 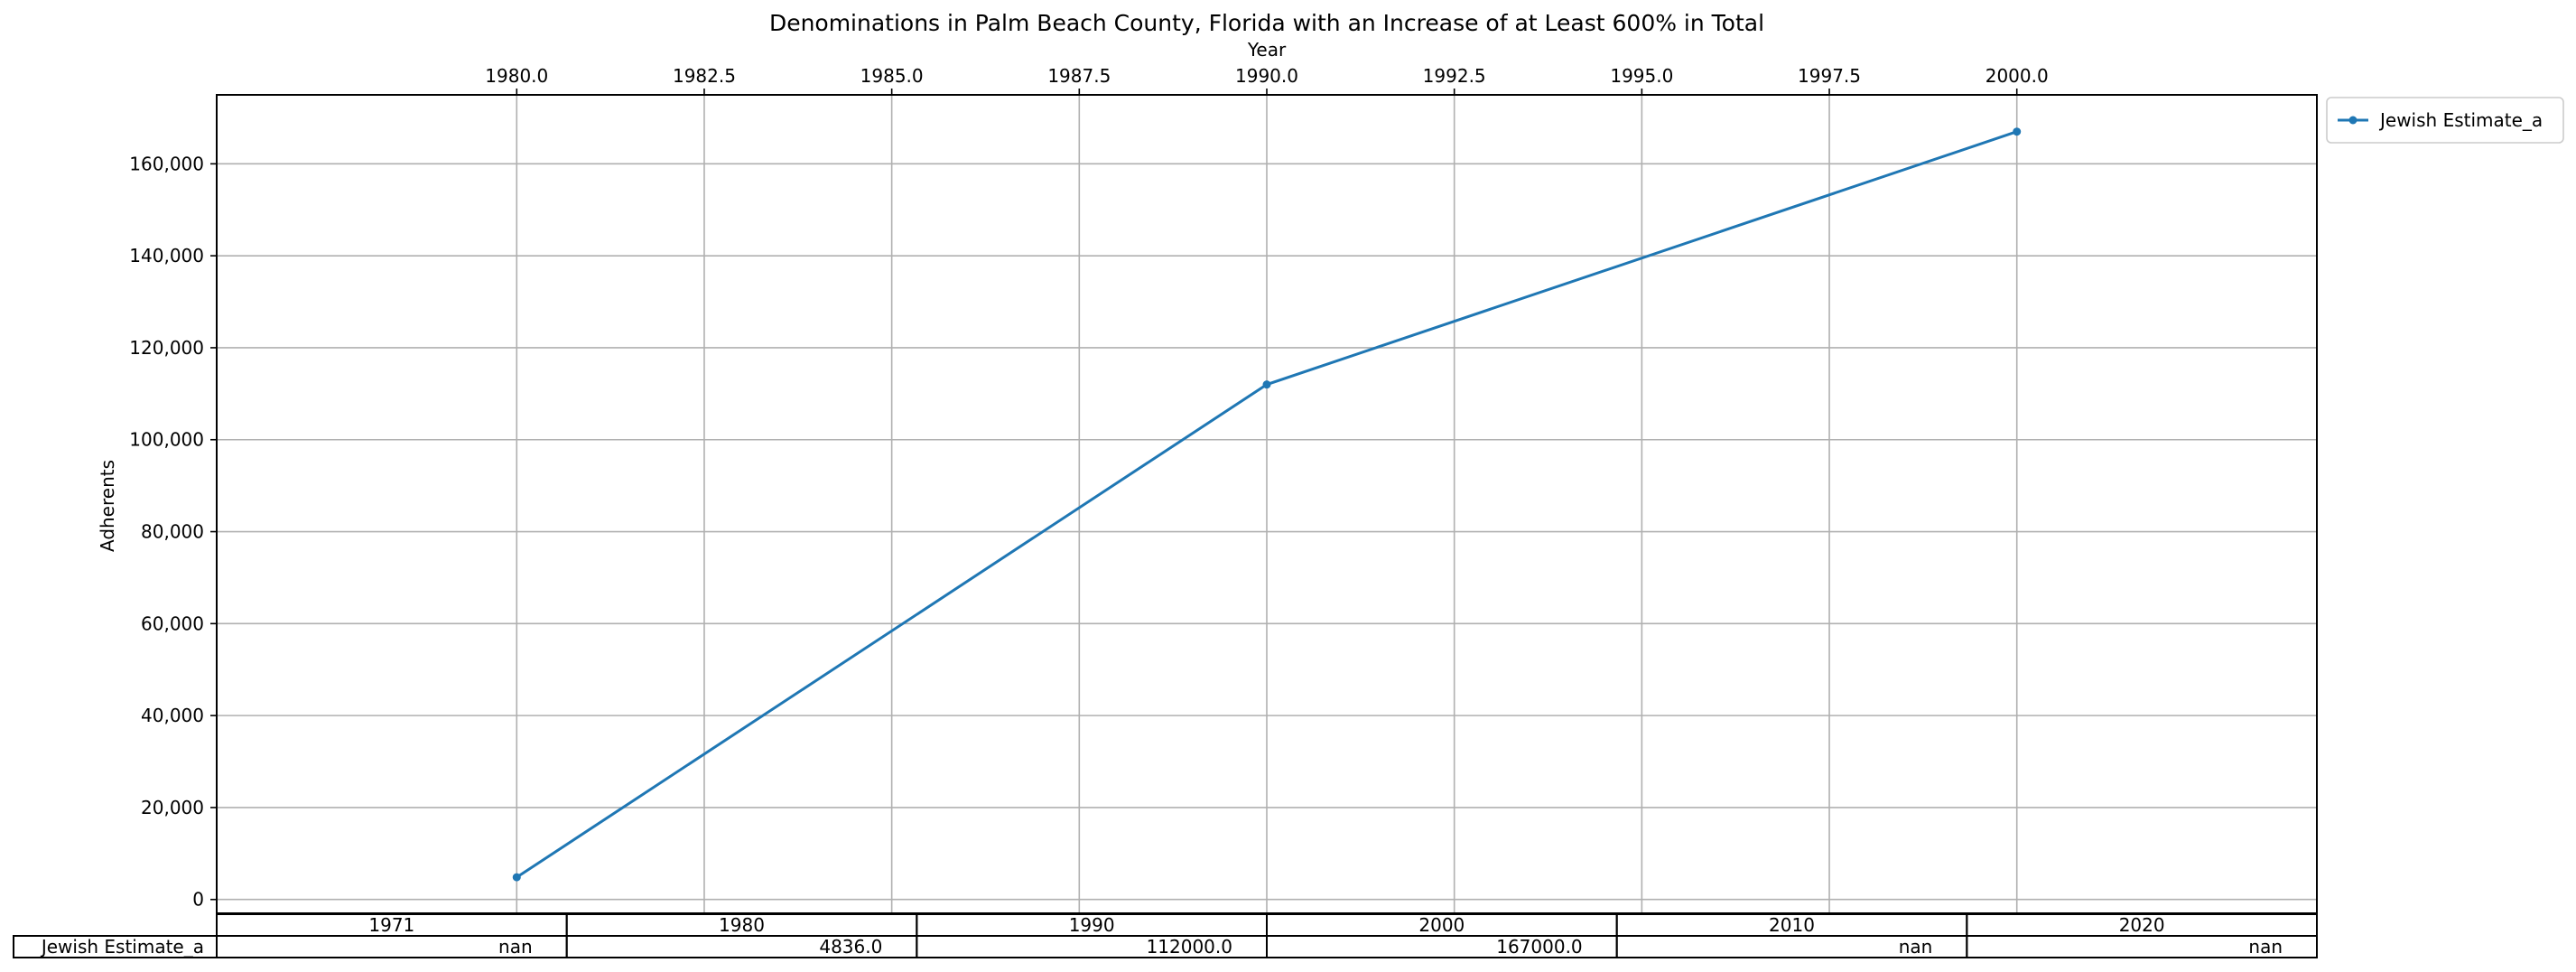 I want to click on legend-marker, so click(x=2352, y=120).